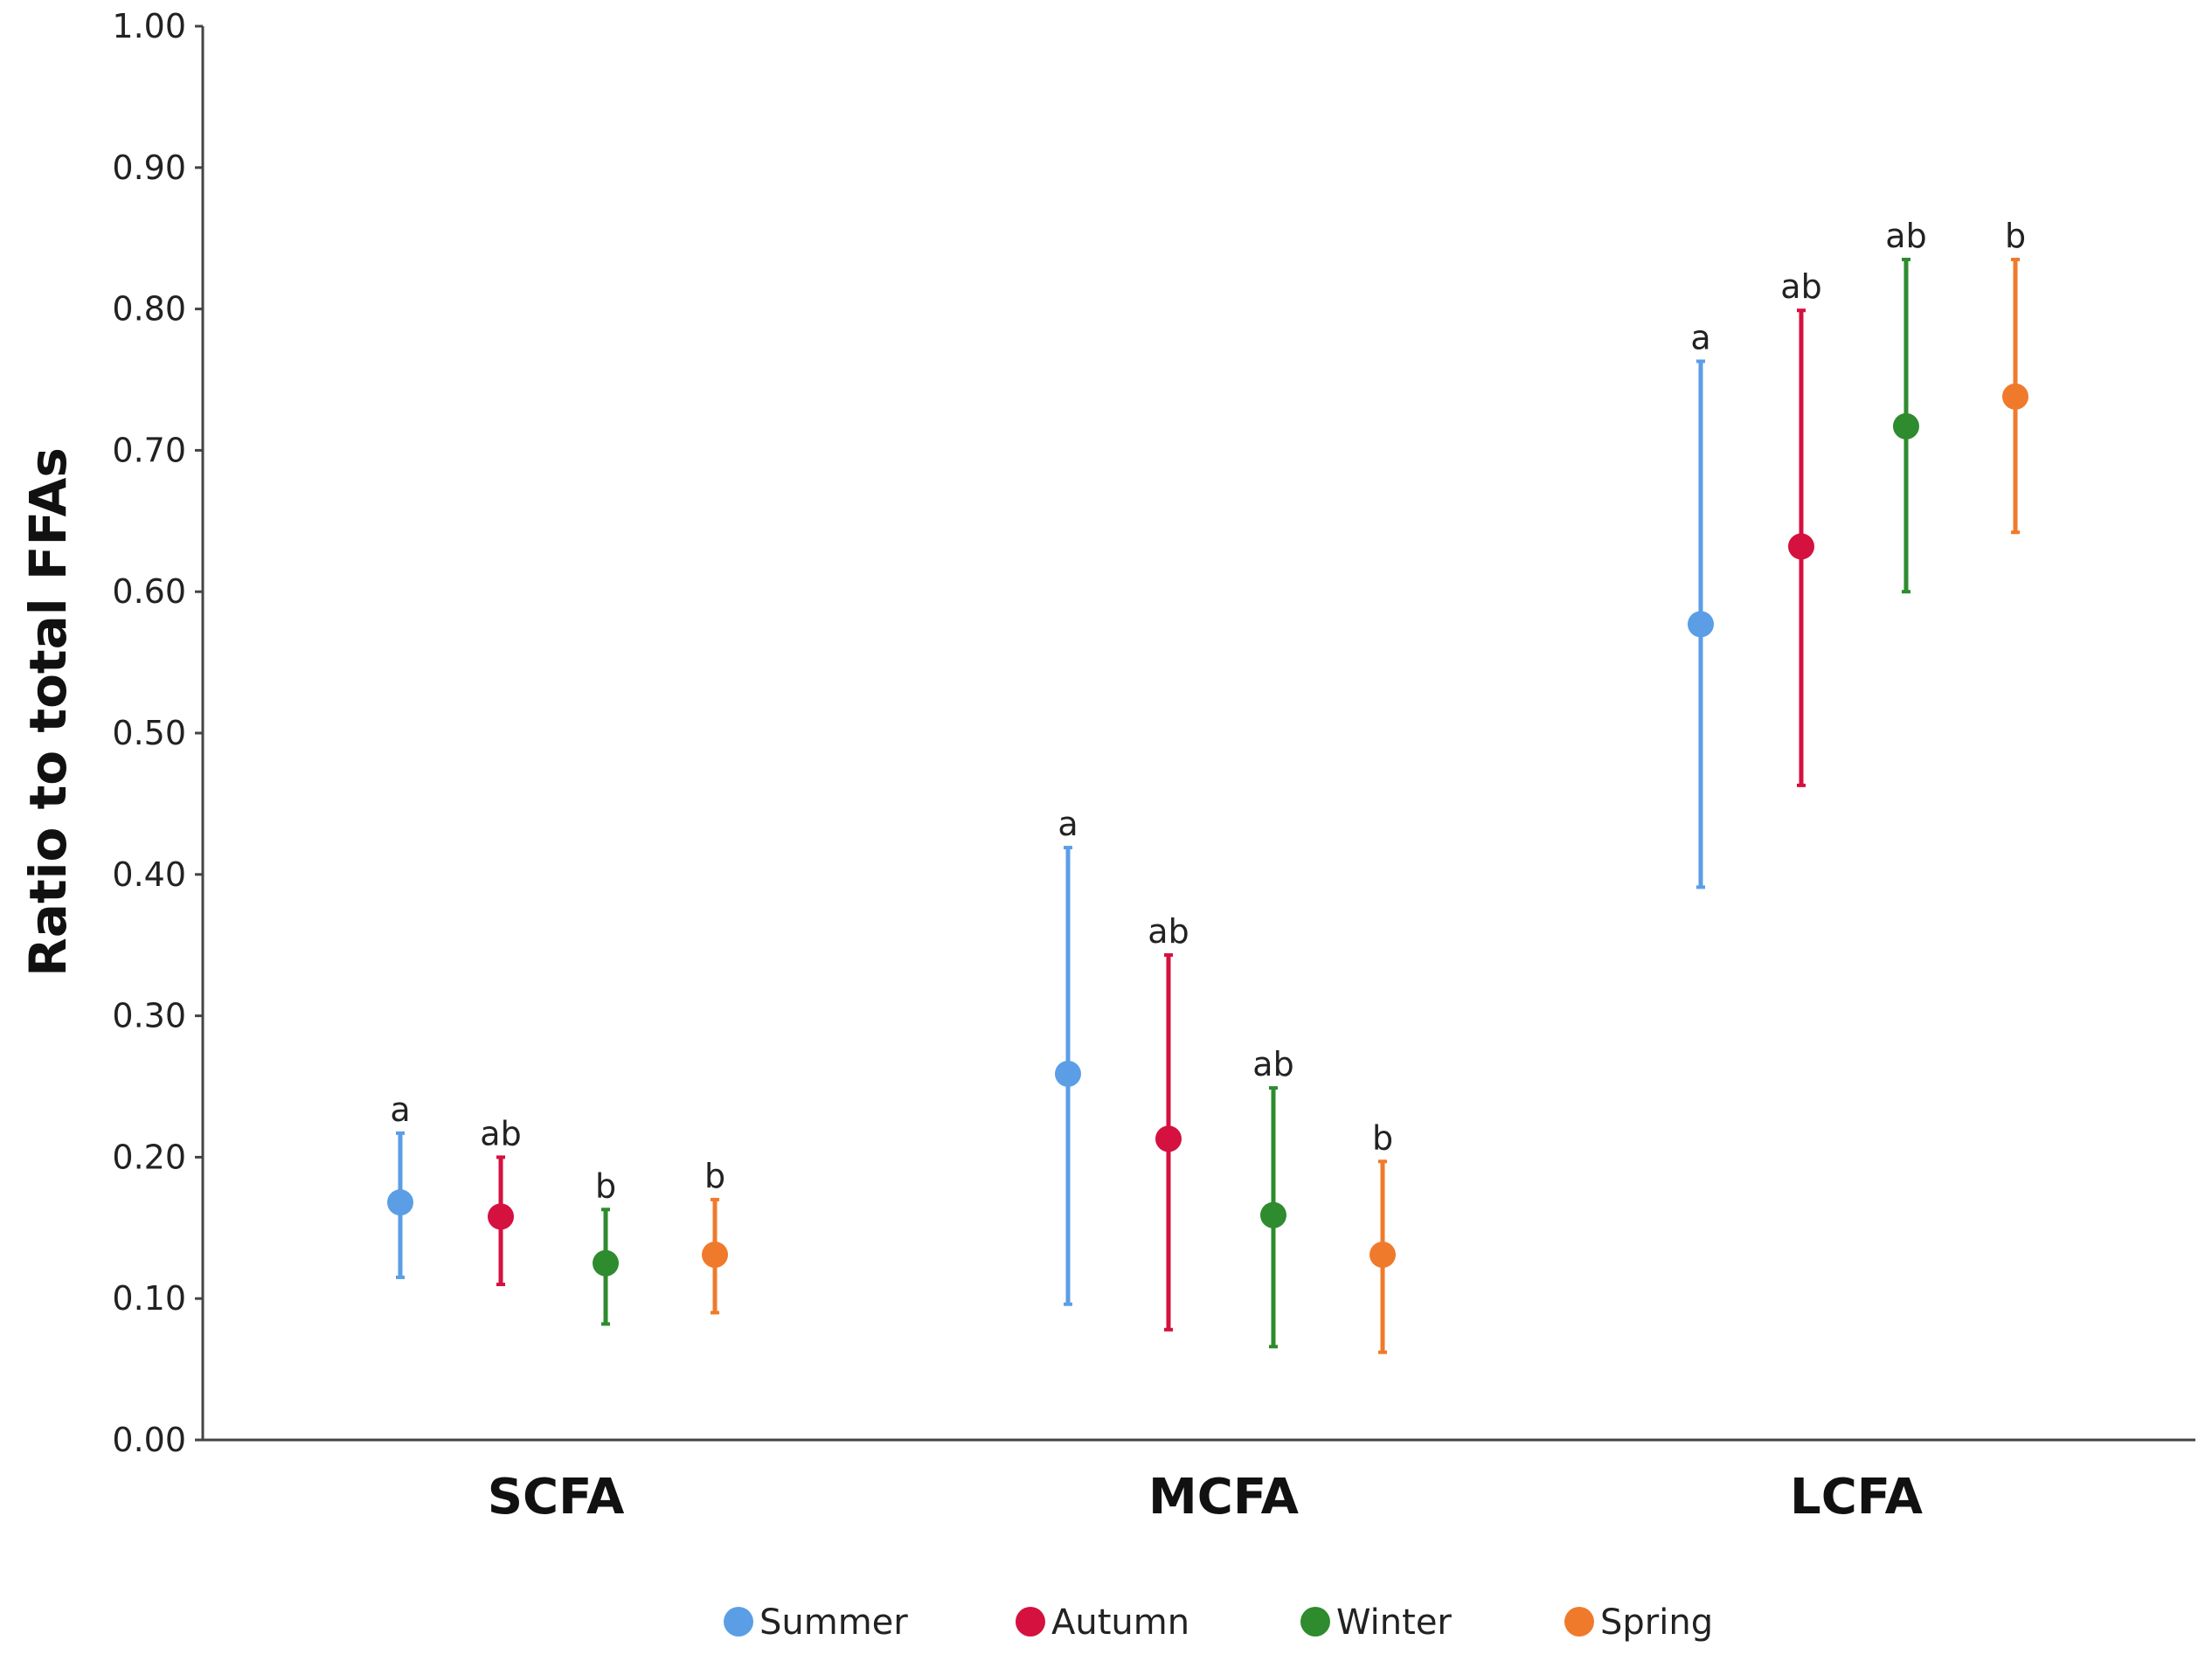 This screenshot has width=2212, height=1654. What do you see at coordinates (149, 1298) in the screenshot?
I see `y-tick-label: 0.10` at bounding box center [149, 1298].